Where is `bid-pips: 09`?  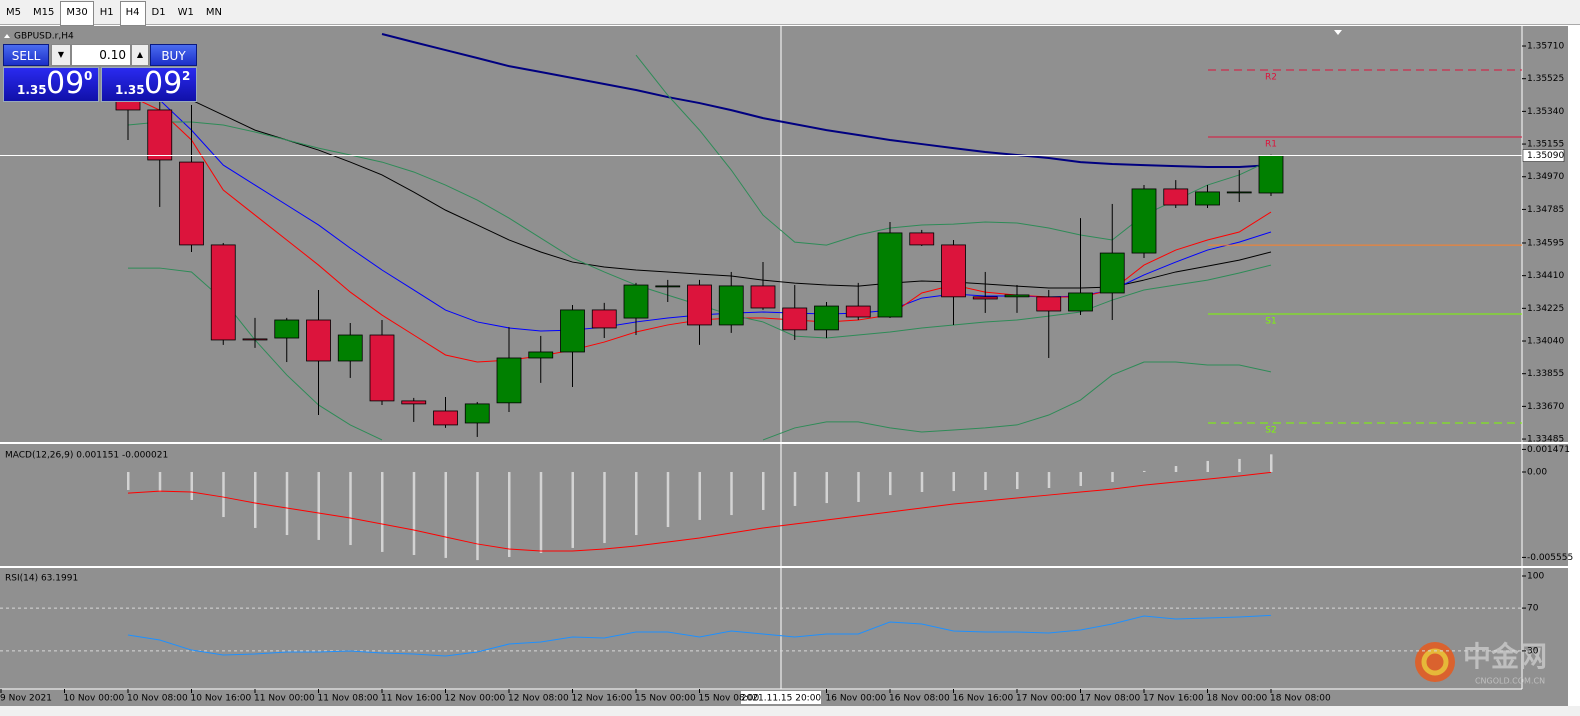
bid-pips: 09 is located at coordinates (65, 83).